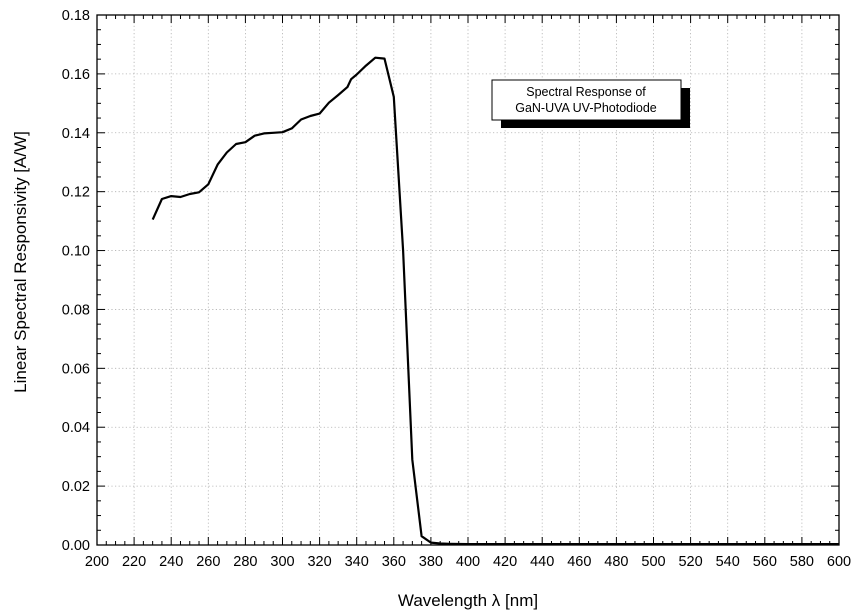 The height and width of the screenshot is (614, 855). I want to click on x-tick-label: 340, so click(357, 562).